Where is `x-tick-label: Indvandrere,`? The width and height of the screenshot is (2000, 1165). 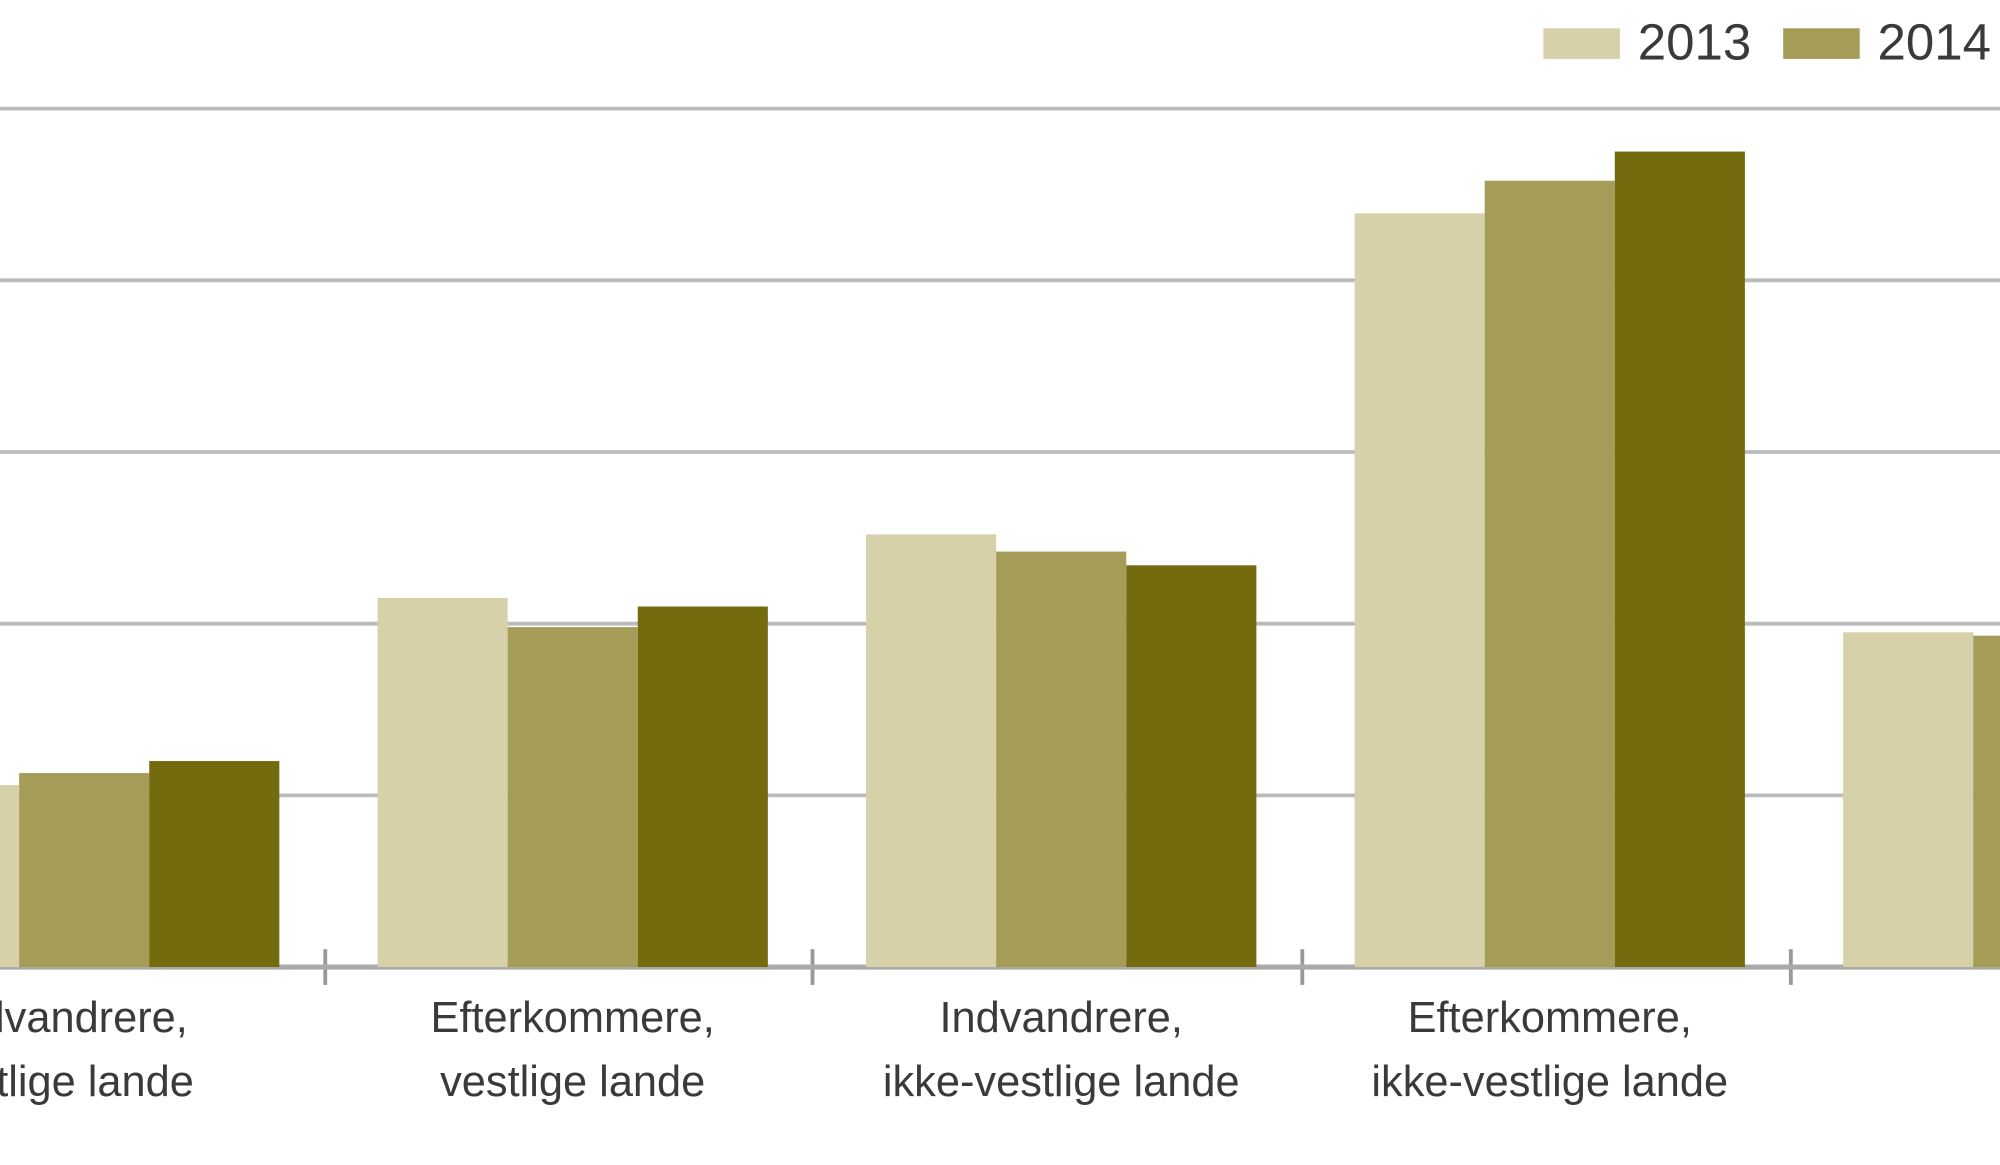
x-tick-label: Indvandrere, is located at coordinates (1060, 1018).